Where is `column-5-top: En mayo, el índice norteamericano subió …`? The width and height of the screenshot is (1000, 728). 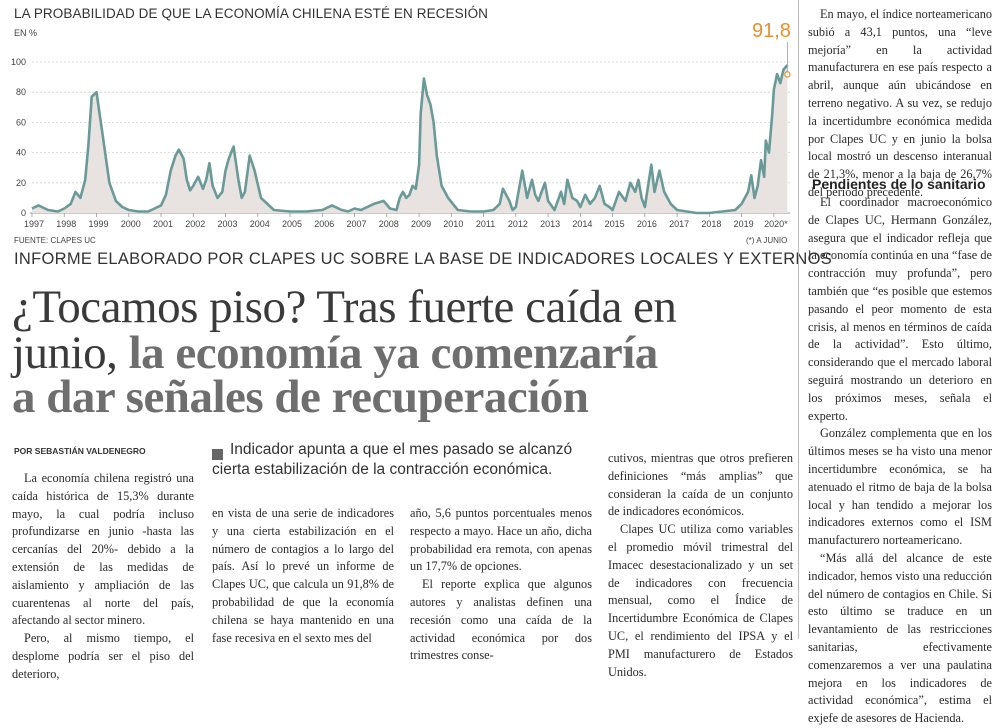 column-5-top: En mayo, el índice norteamericano subió … is located at coordinates (900, 104).